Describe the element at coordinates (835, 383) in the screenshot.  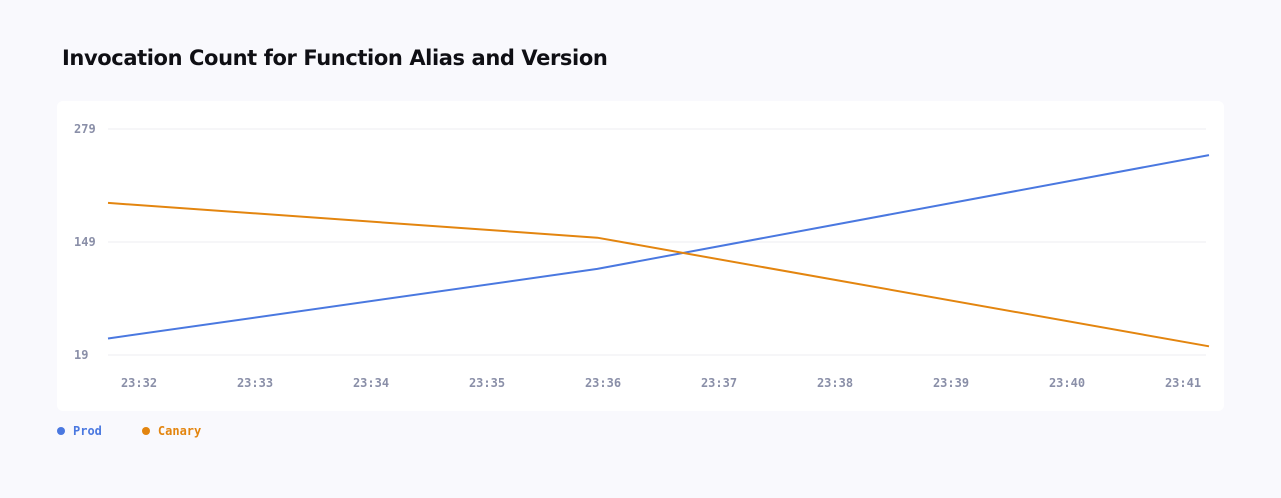
I see `x-tick-label: 23:38` at that location.